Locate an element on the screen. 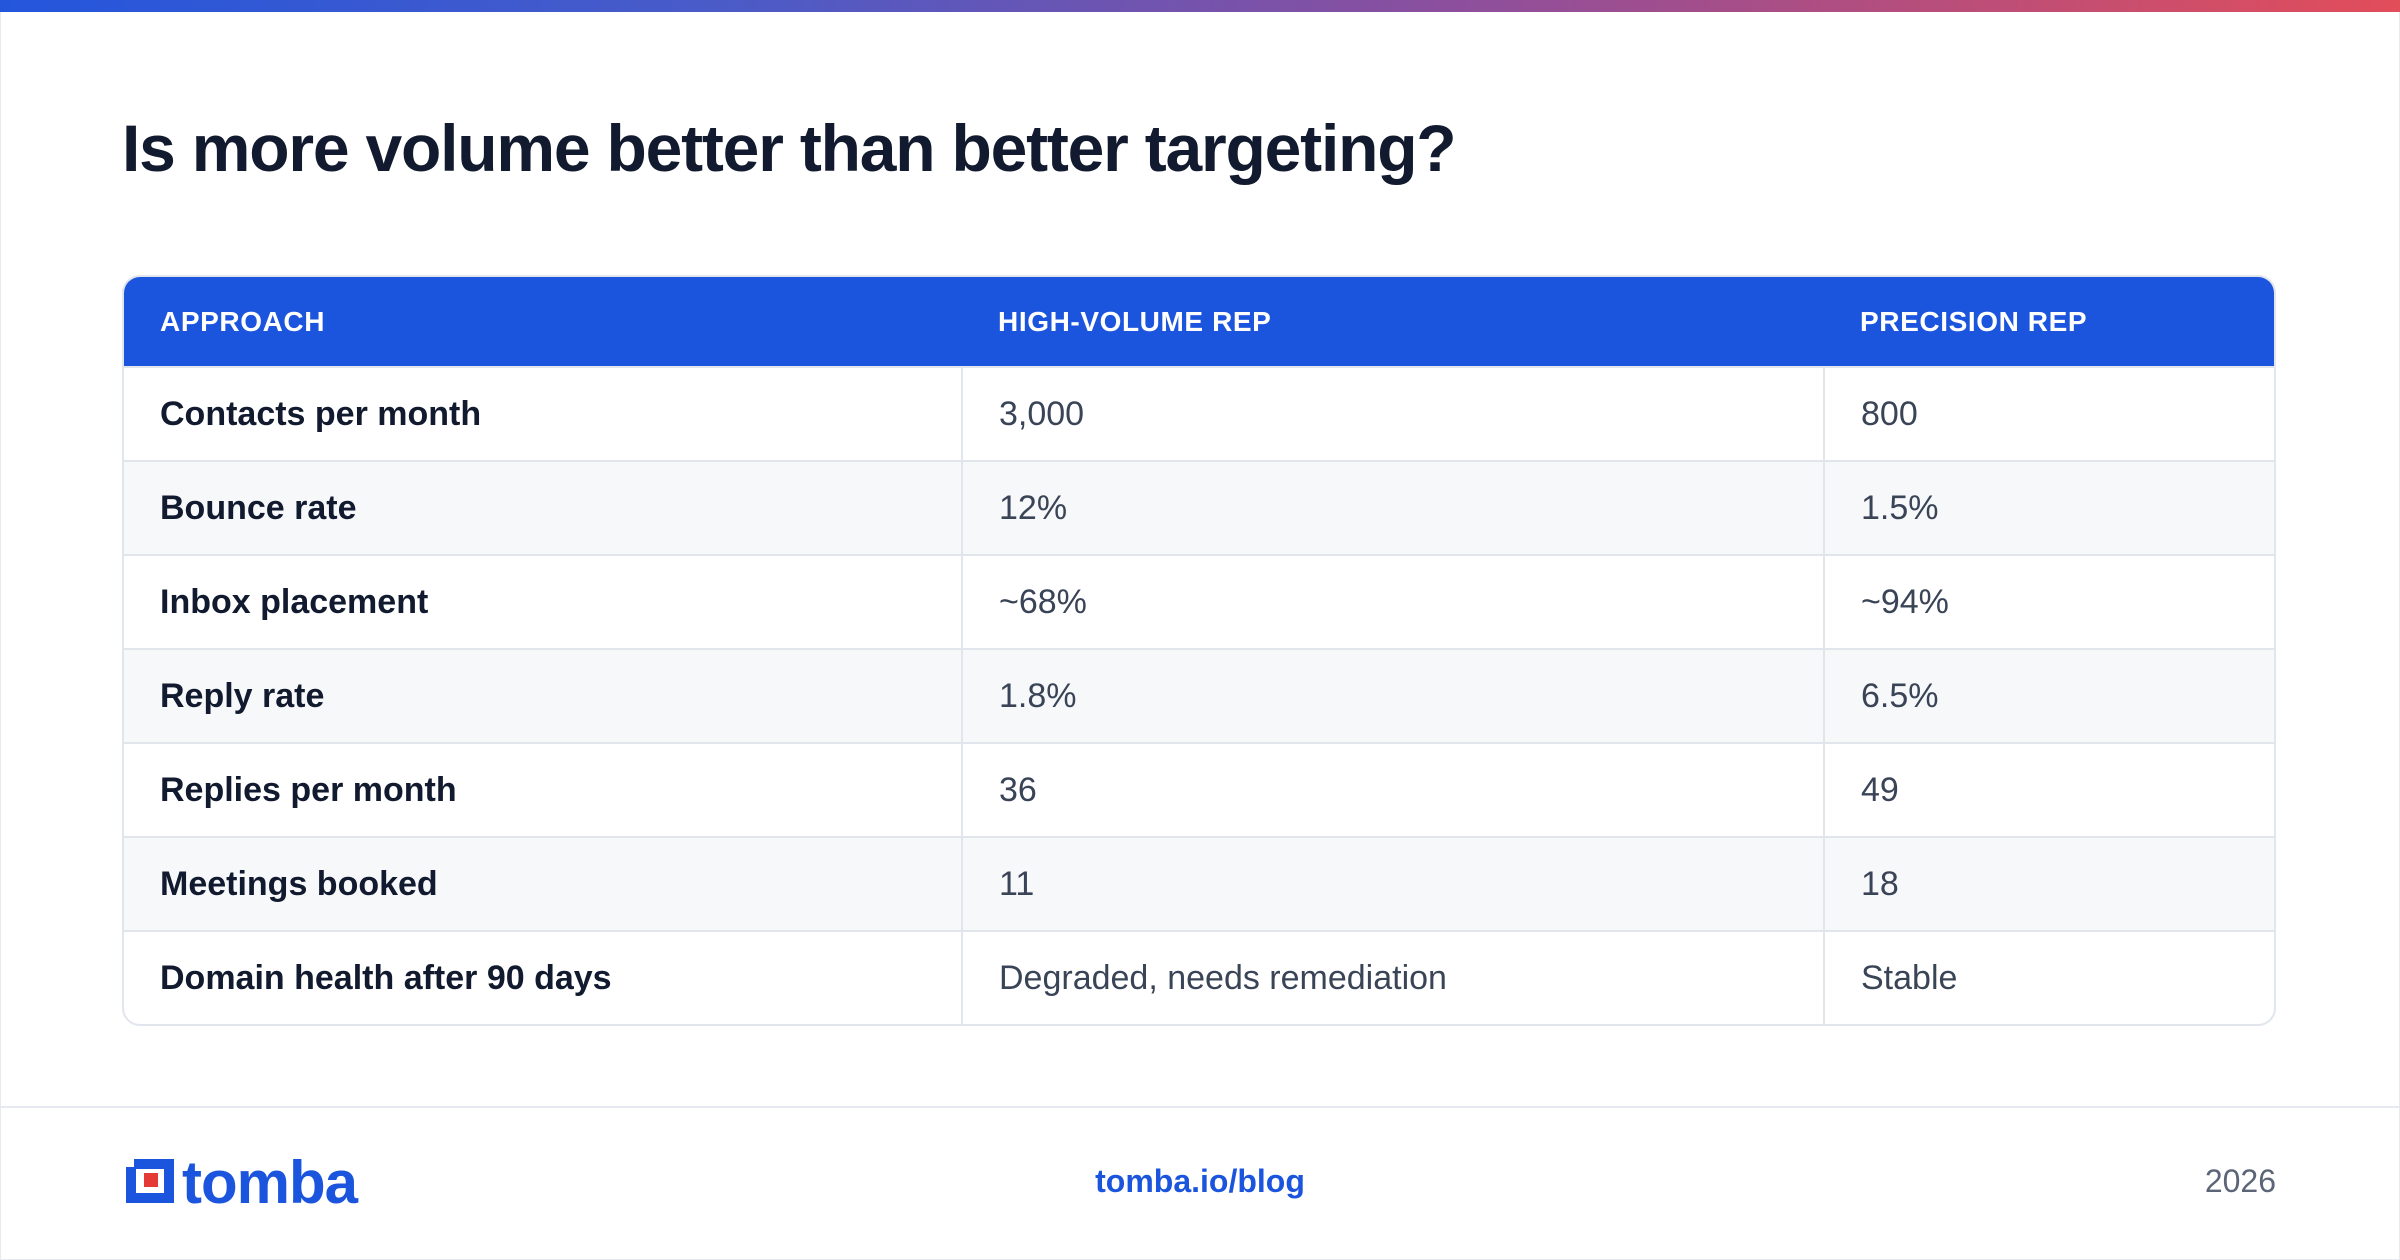  high-volume-value: Degraded, needs remediation is located at coordinates (1392, 977).